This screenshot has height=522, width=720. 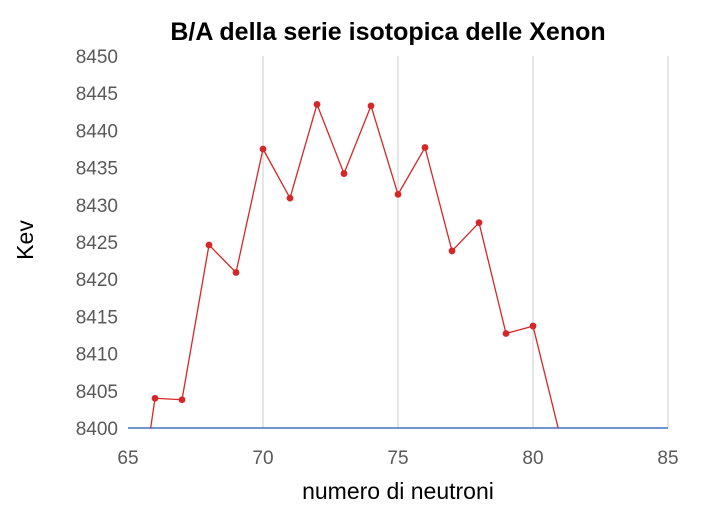 What do you see at coordinates (97, 206) in the screenshot?
I see `y-tick-label: 8430` at bounding box center [97, 206].